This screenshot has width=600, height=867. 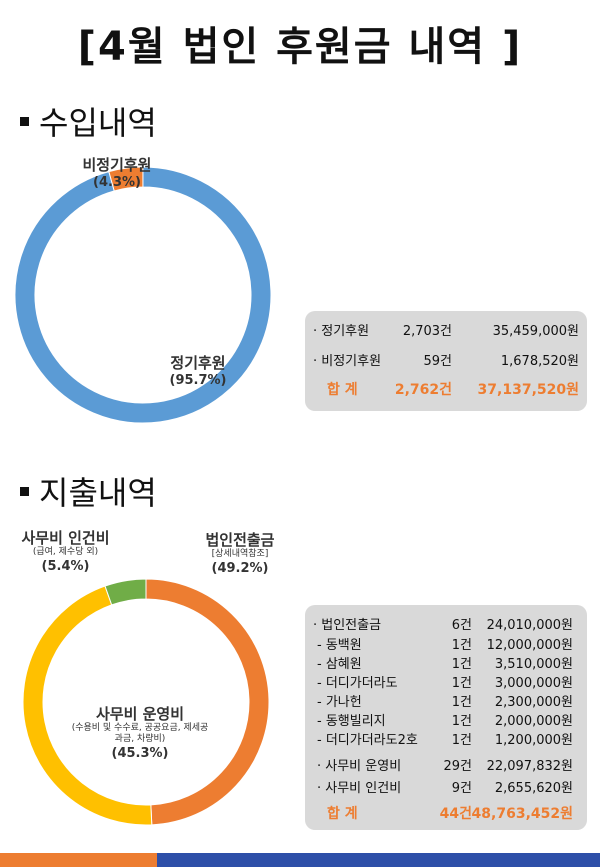 What do you see at coordinates (455, 814) in the screenshot?
I see `expense-total-count: 44건` at bounding box center [455, 814].